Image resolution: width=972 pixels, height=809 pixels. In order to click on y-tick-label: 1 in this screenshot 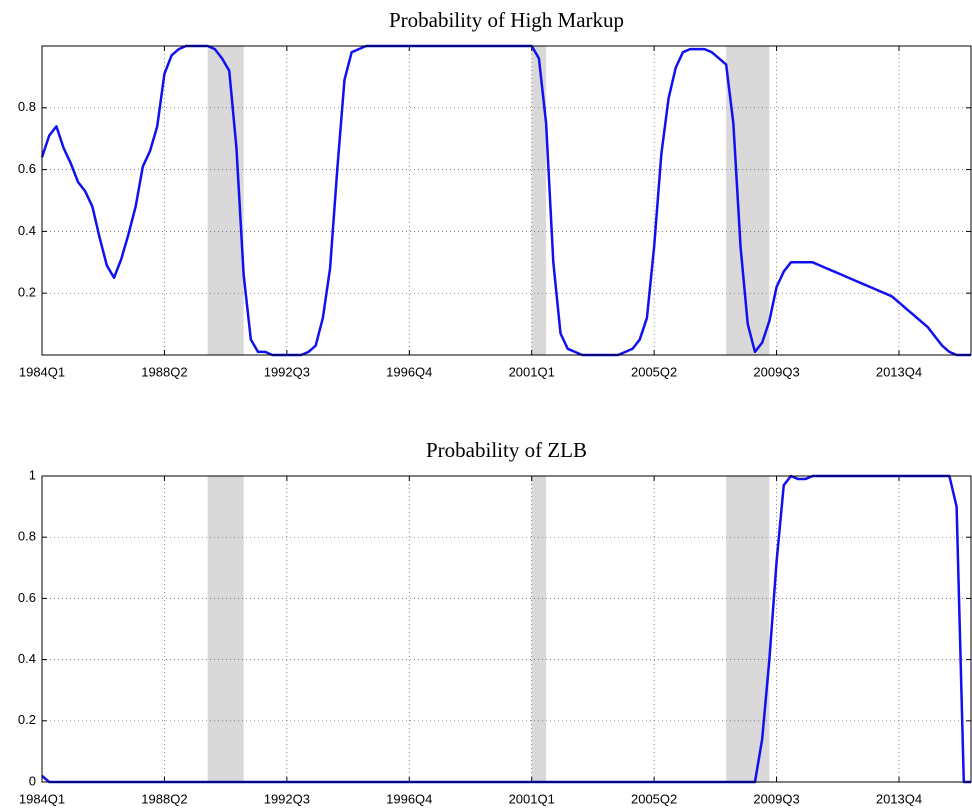, I will do `click(32, 474)`.